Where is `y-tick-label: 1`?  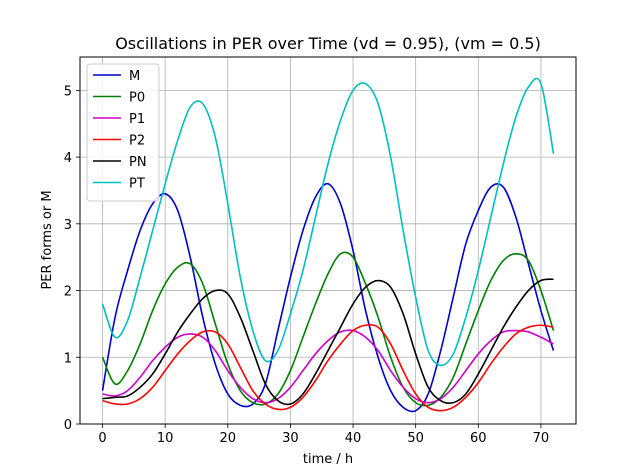
y-tick-label: 1 is located at coordinates (68, 358).